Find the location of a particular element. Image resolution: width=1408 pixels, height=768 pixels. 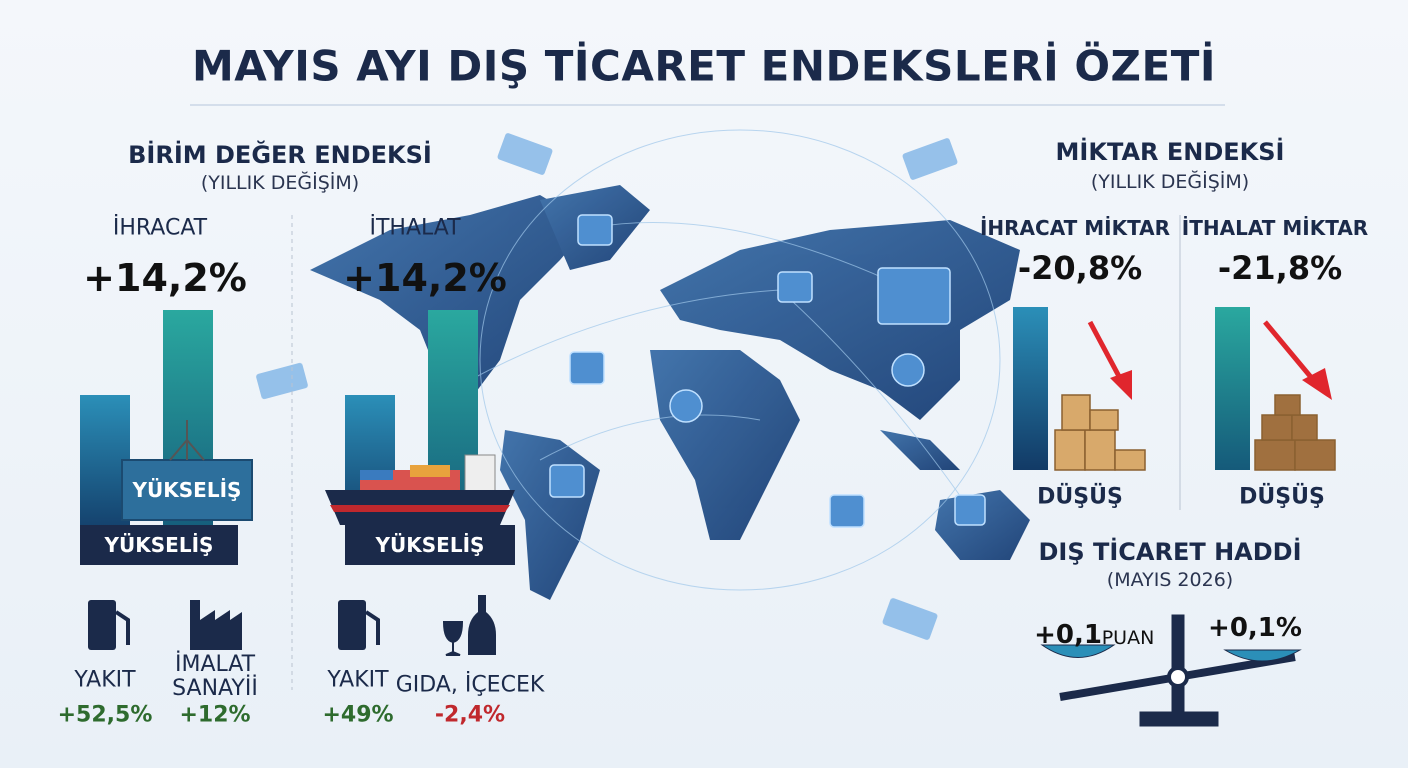

label: İHRACAT MİKTAR is located at coordinates (1075, 228).